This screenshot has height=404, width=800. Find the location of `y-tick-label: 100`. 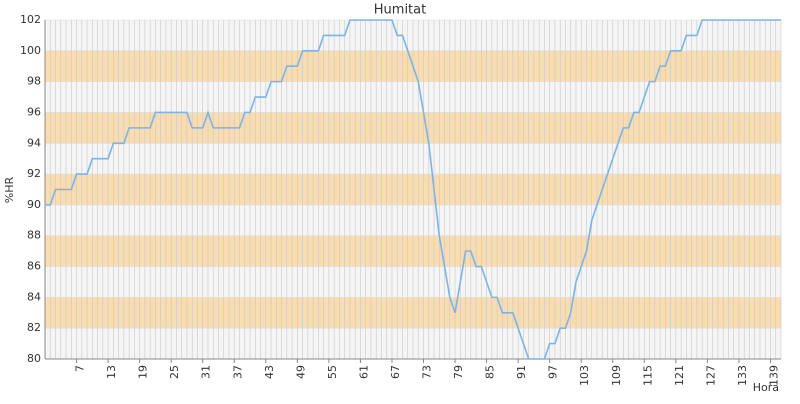

y-tick-label: 100 is located at coordinates (30, 50).